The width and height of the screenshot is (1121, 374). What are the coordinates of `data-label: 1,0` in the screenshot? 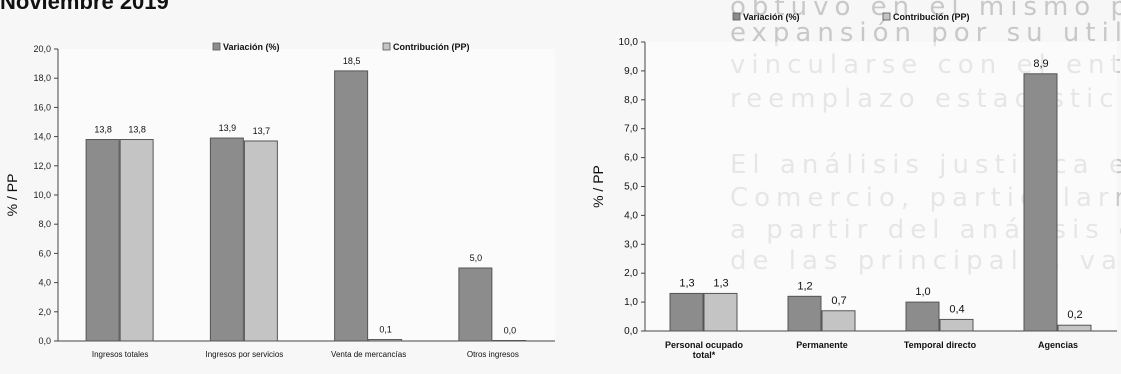 It's located at (922, 292).